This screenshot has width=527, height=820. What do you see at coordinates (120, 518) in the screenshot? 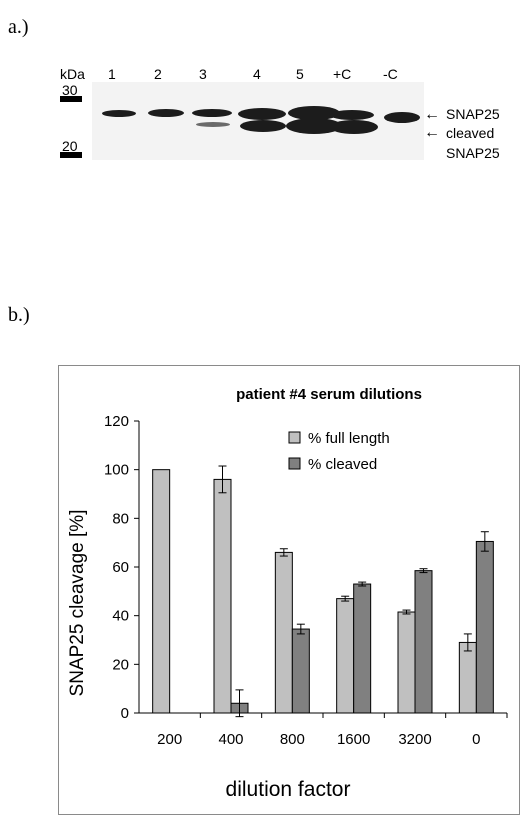
I see `y-tick-label-4: 80` at bounding box center [120, 518].